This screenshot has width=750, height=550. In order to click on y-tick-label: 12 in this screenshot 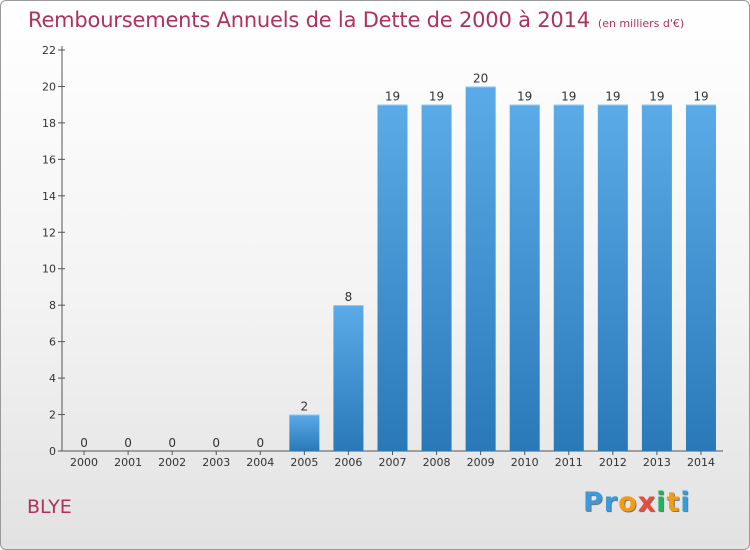, I will do `click(49, 232)`.